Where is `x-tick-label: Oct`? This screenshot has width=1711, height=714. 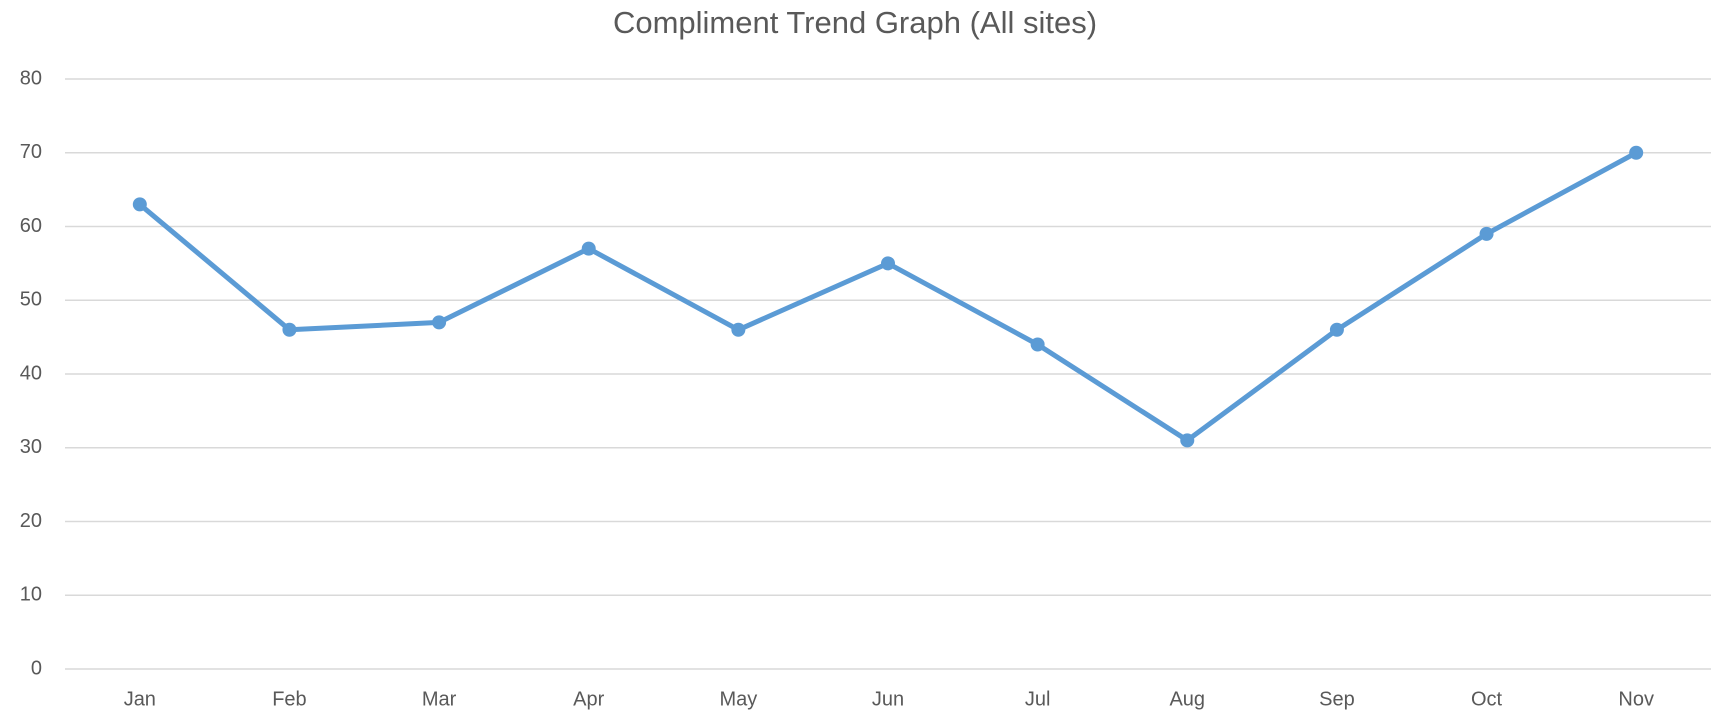
x-tick-label: Oct is located at coordinates (1487, 699).